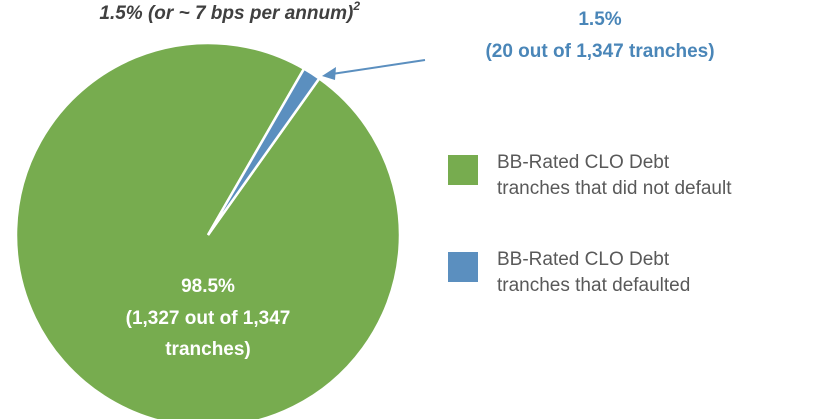 Image resolution: width=828 pixels, height=419 pixels. I want to click on pie-slice, so click(263, 151).